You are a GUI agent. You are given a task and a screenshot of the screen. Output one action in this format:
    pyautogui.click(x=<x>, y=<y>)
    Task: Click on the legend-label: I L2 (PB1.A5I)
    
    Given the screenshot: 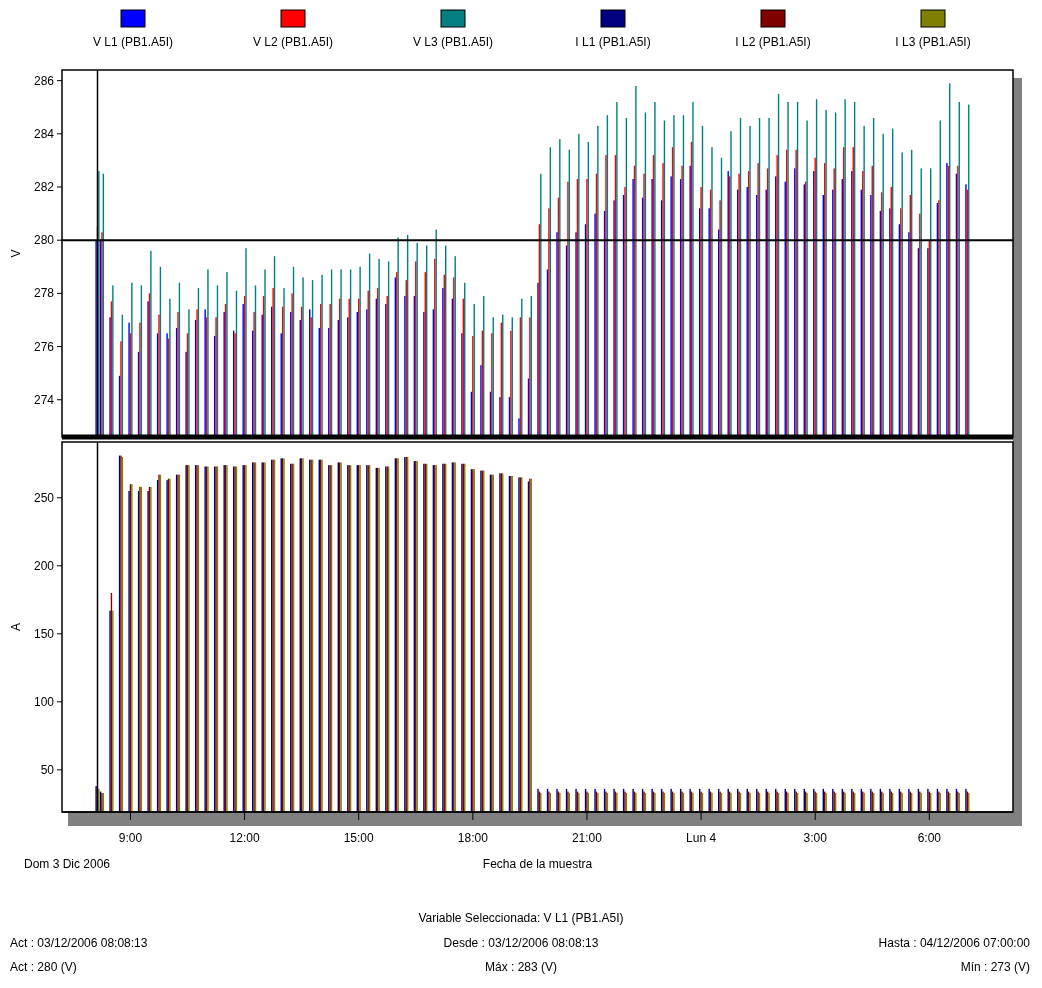 What is the action you would take?
    pyautogui.click(x=773, y=42)
    